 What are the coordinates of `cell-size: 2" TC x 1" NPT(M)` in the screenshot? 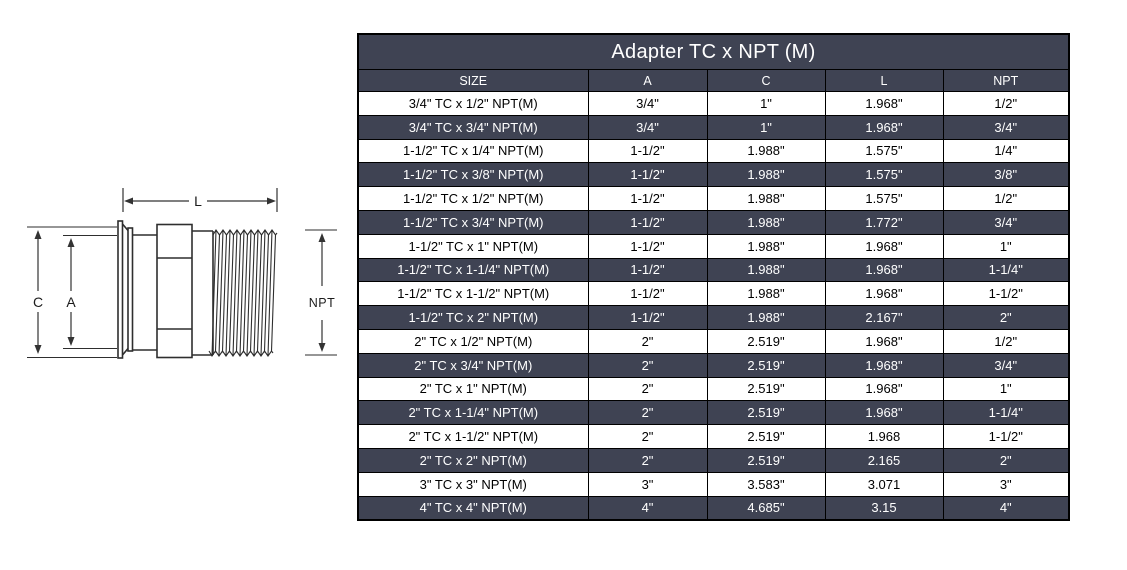 It's located at (473, 389).